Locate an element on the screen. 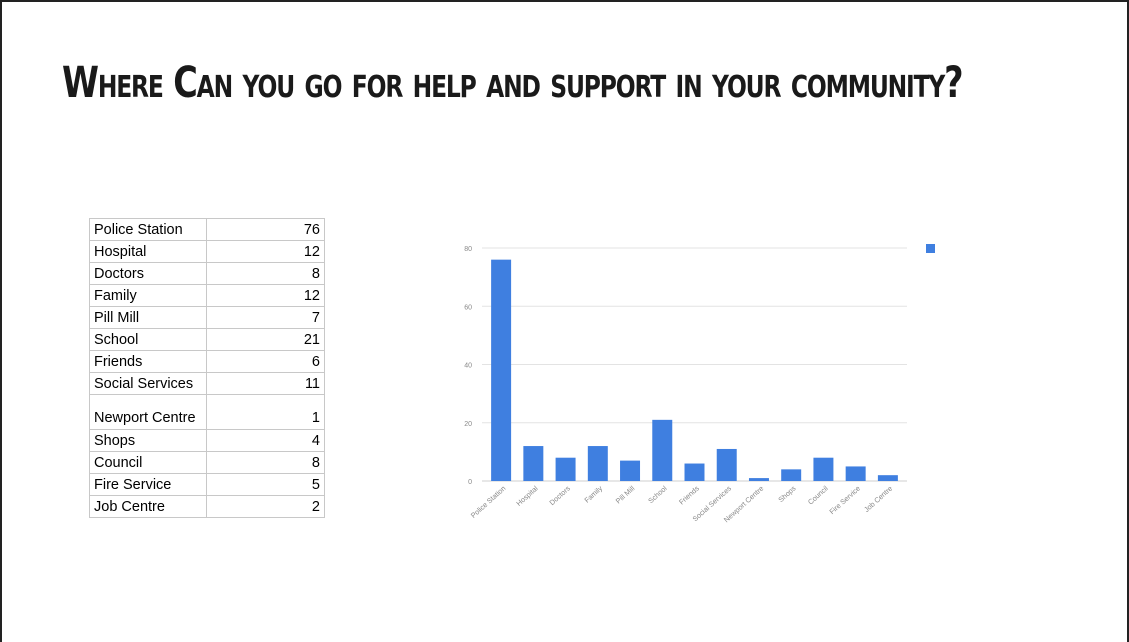 This screenshot has height=642, width=1129. table-row: Friends 6 is located at coordinates (207, 361).